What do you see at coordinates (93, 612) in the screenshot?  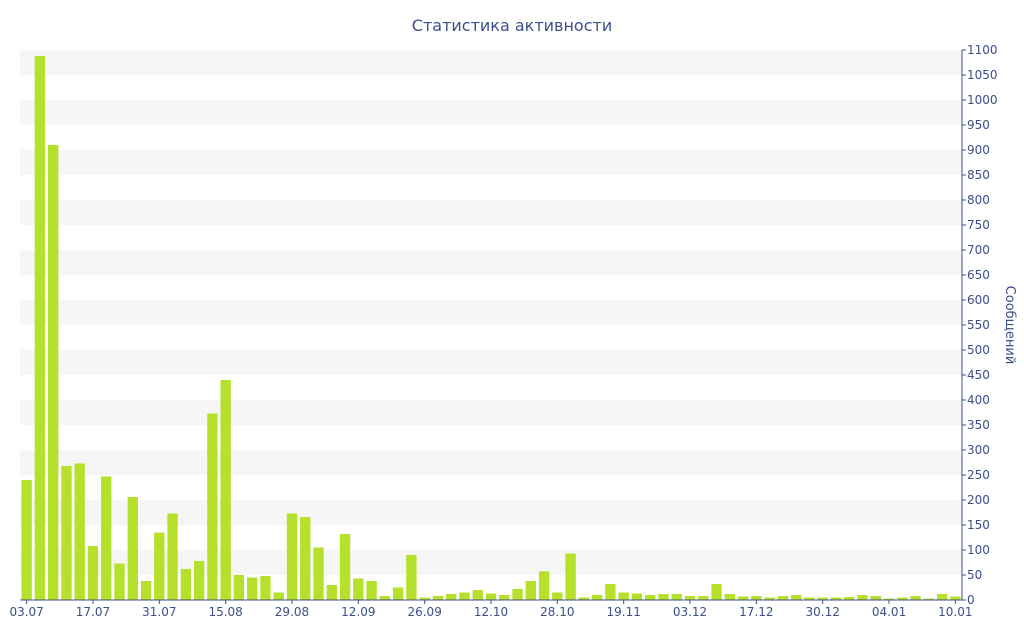 I see `x-tick-label: 17.07` at bounding box center [93, 612].